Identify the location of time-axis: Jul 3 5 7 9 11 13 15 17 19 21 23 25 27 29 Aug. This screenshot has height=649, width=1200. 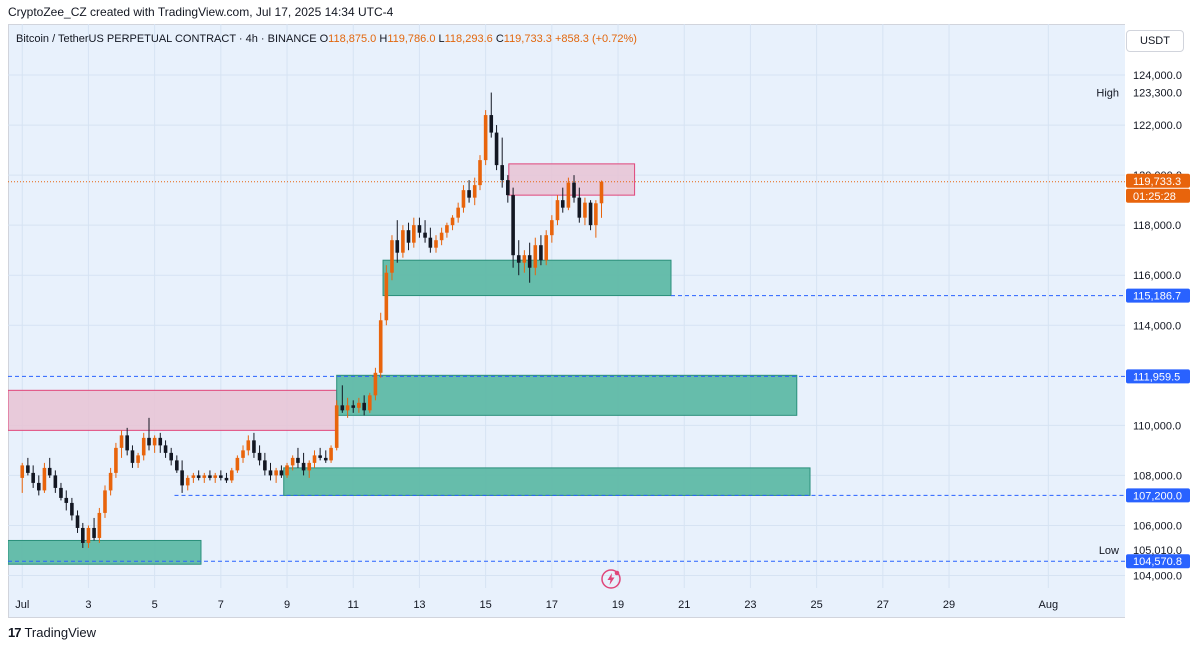
(536, 605).